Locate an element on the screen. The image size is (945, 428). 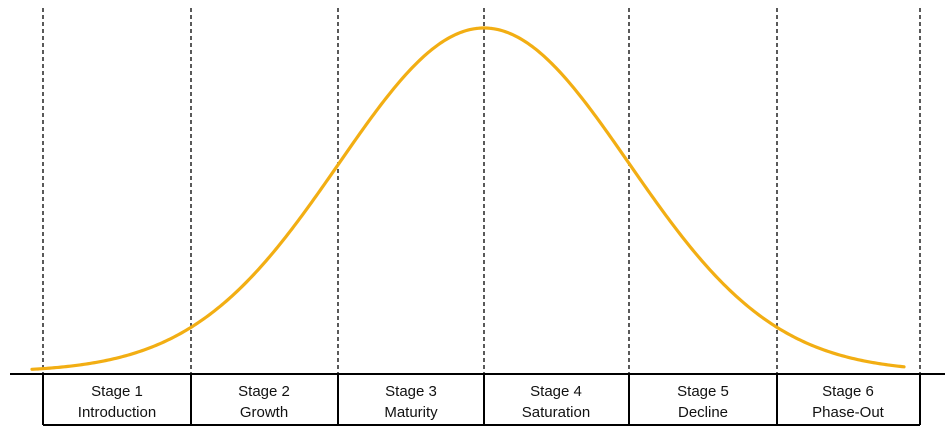
stage-6-name: Phase-Out is located at coordinates (848, 412).